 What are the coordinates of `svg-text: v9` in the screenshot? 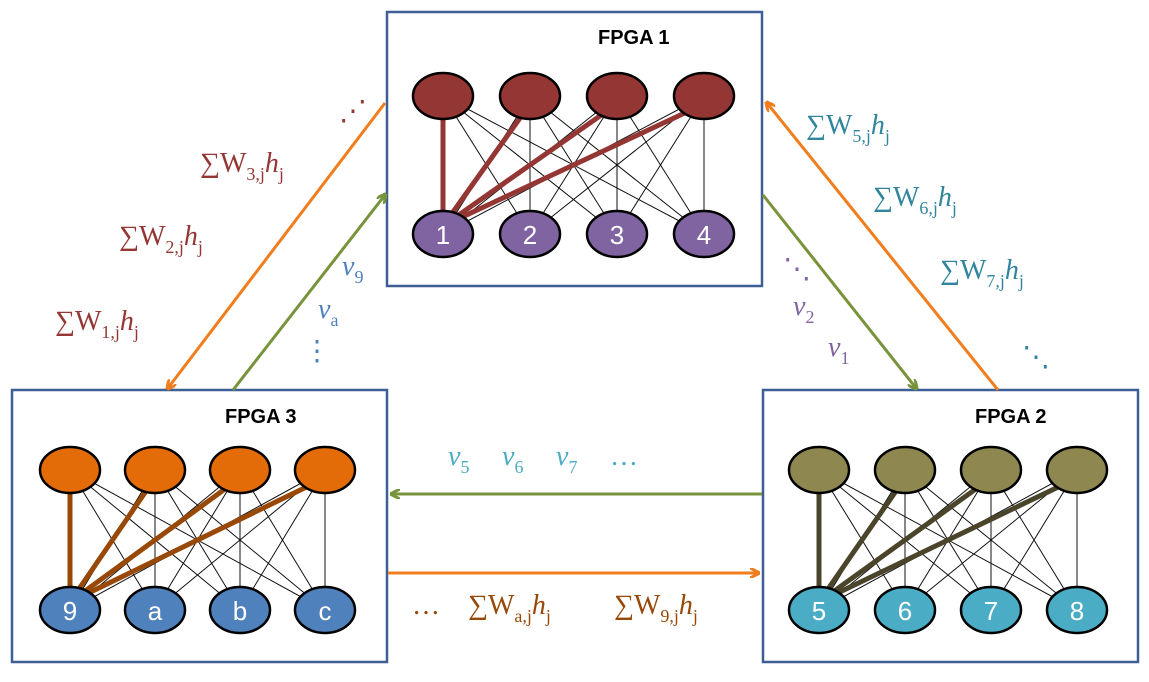 It's located at (352, 269).